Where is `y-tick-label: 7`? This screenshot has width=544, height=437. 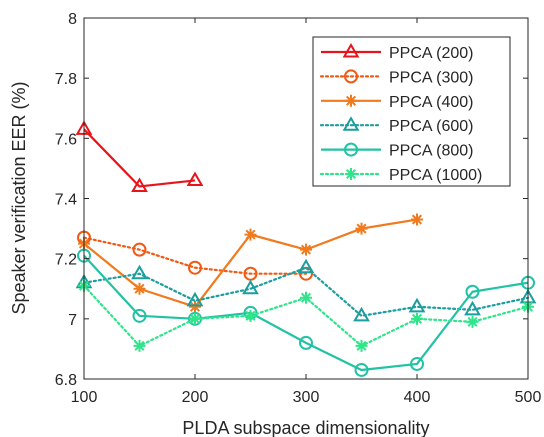
y-tick-label: 7 is located at coordinates (72, 320).